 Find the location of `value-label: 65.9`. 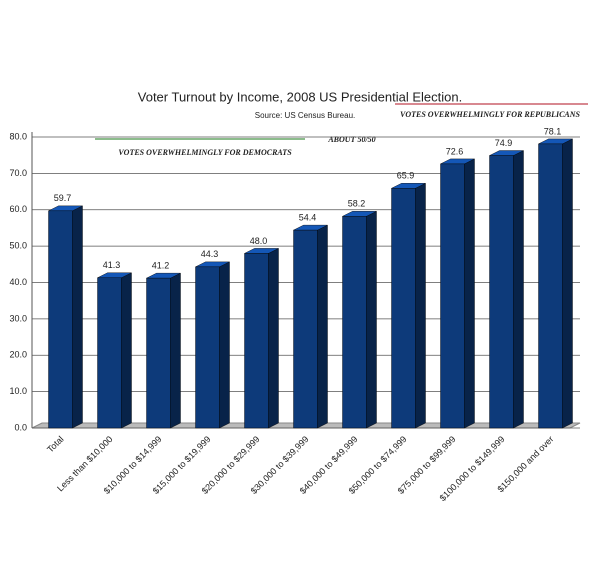

value-label: 65.9 is located at coordinates (406, 176).